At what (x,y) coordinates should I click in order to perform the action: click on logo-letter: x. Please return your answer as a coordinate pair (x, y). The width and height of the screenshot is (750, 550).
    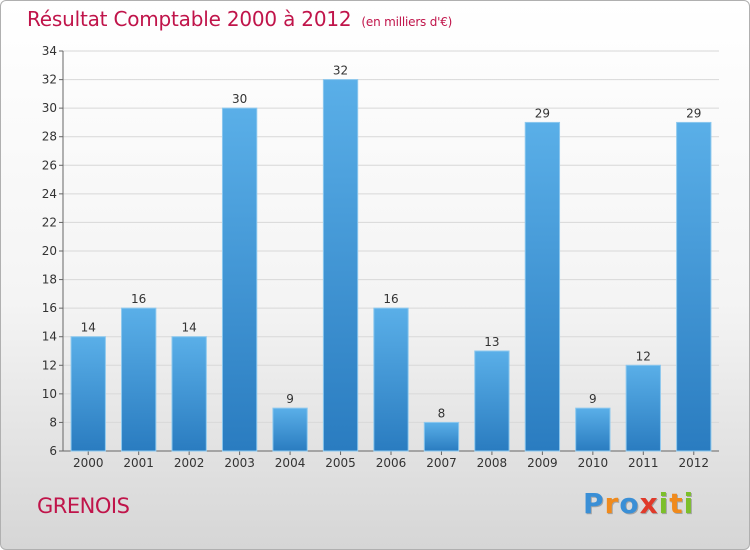
    Looking at the image, I should click on (649, 503).